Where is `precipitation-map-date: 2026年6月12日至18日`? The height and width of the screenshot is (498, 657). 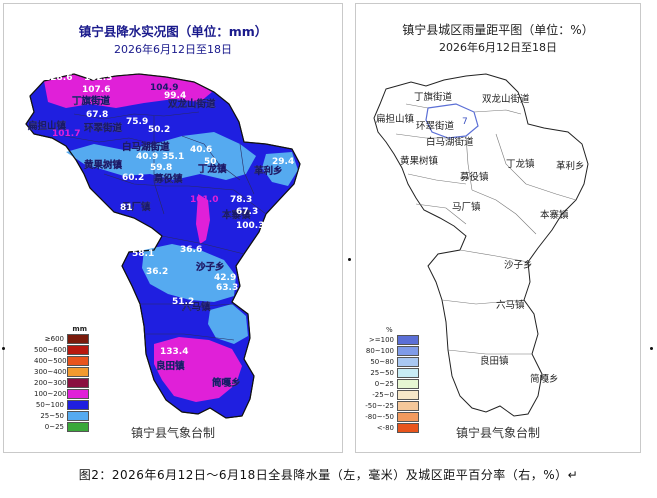 precipitation-map-date: 2026年6月12日至18日 is located at coordinates (173, 49).